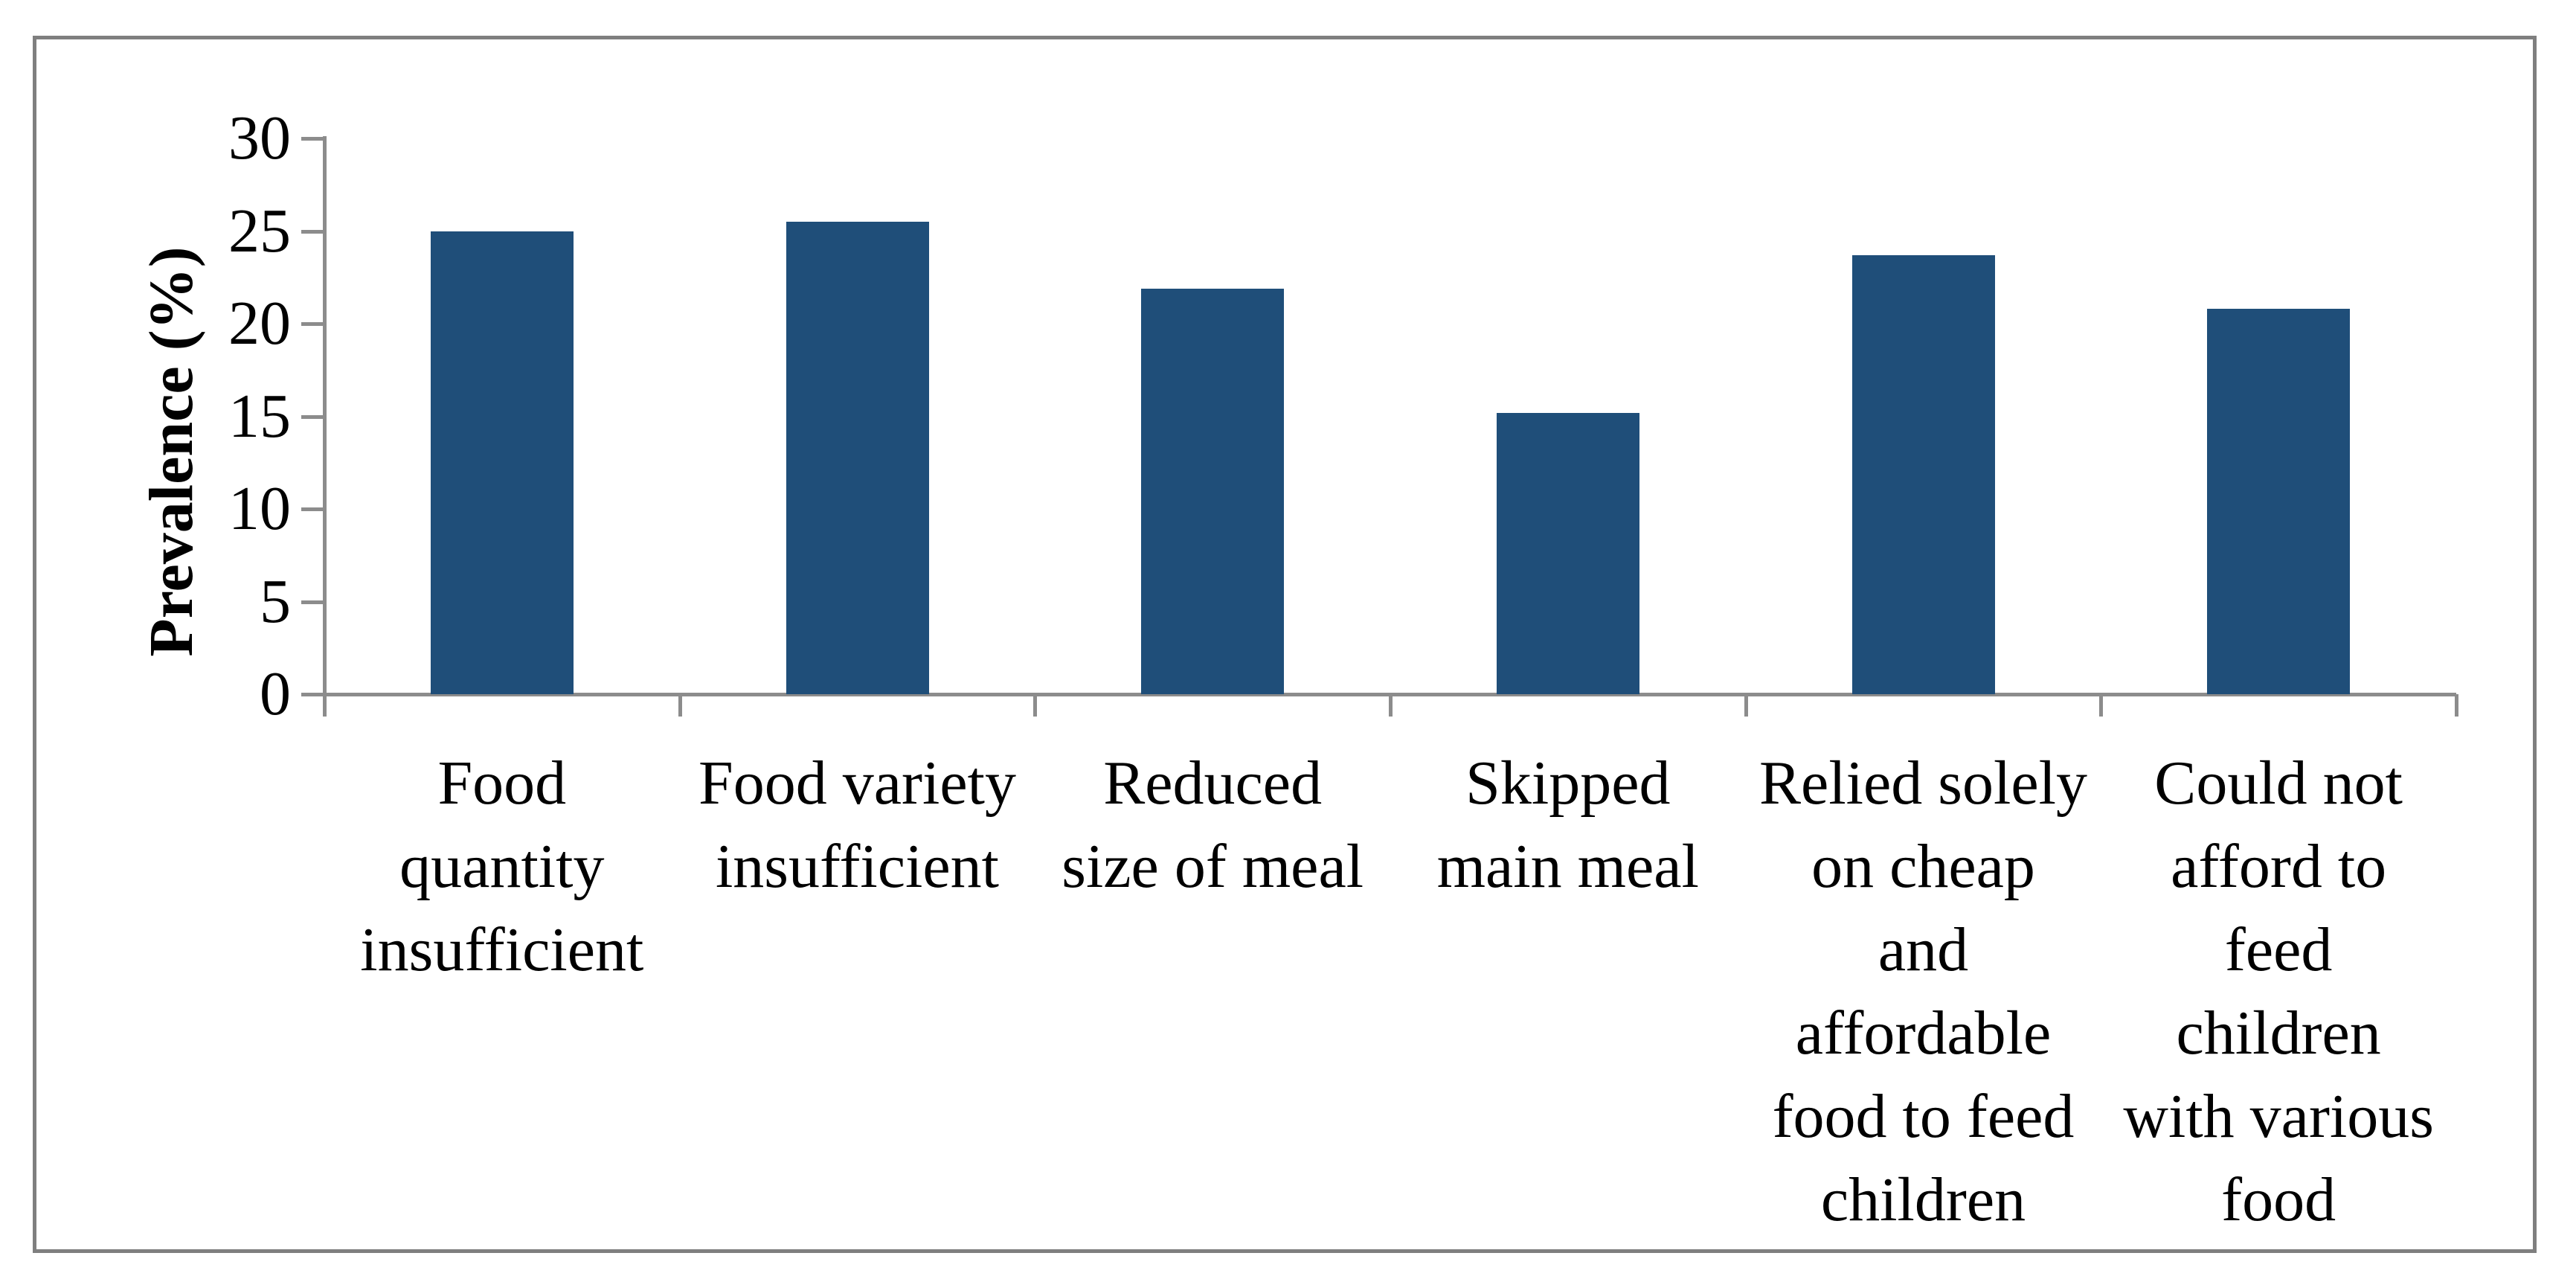  I want to click on y-axis-line, so click(325, 426).